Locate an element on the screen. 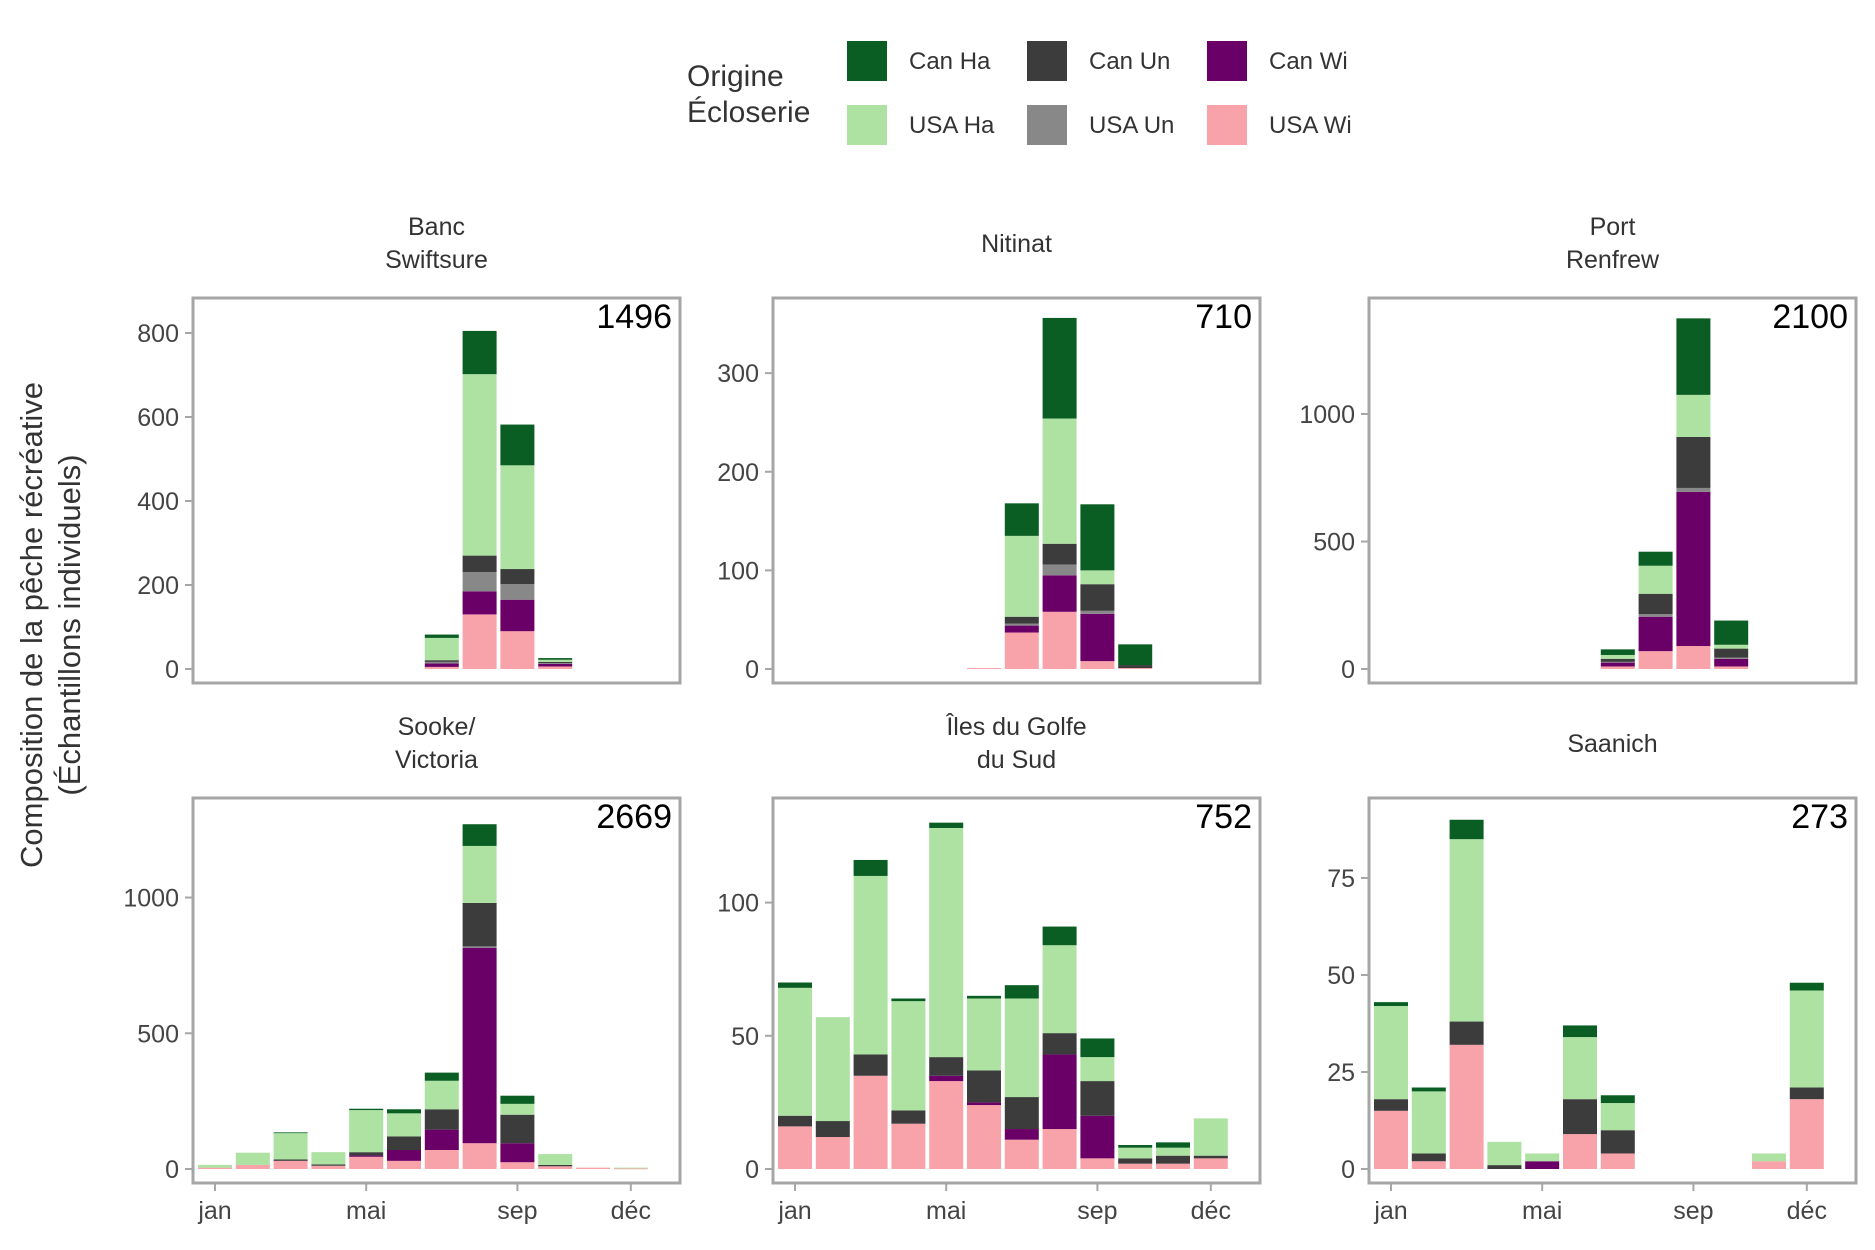  panel-title-line2: Swiftsure is located at coordinates (436, 260).